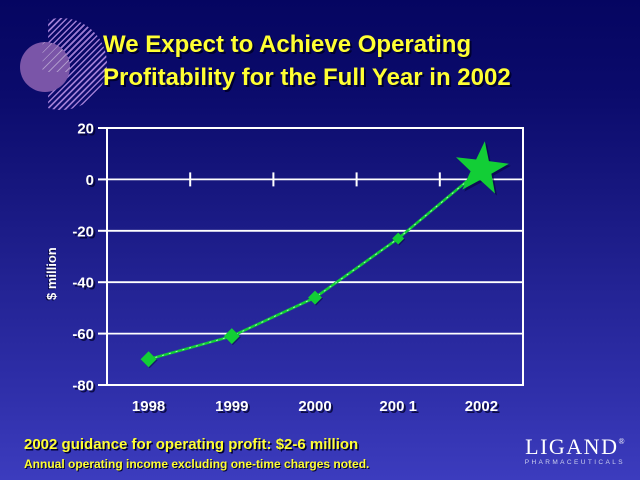 The image size is (640, 480). I want to click on star-marker-2002, so click(482, 167).